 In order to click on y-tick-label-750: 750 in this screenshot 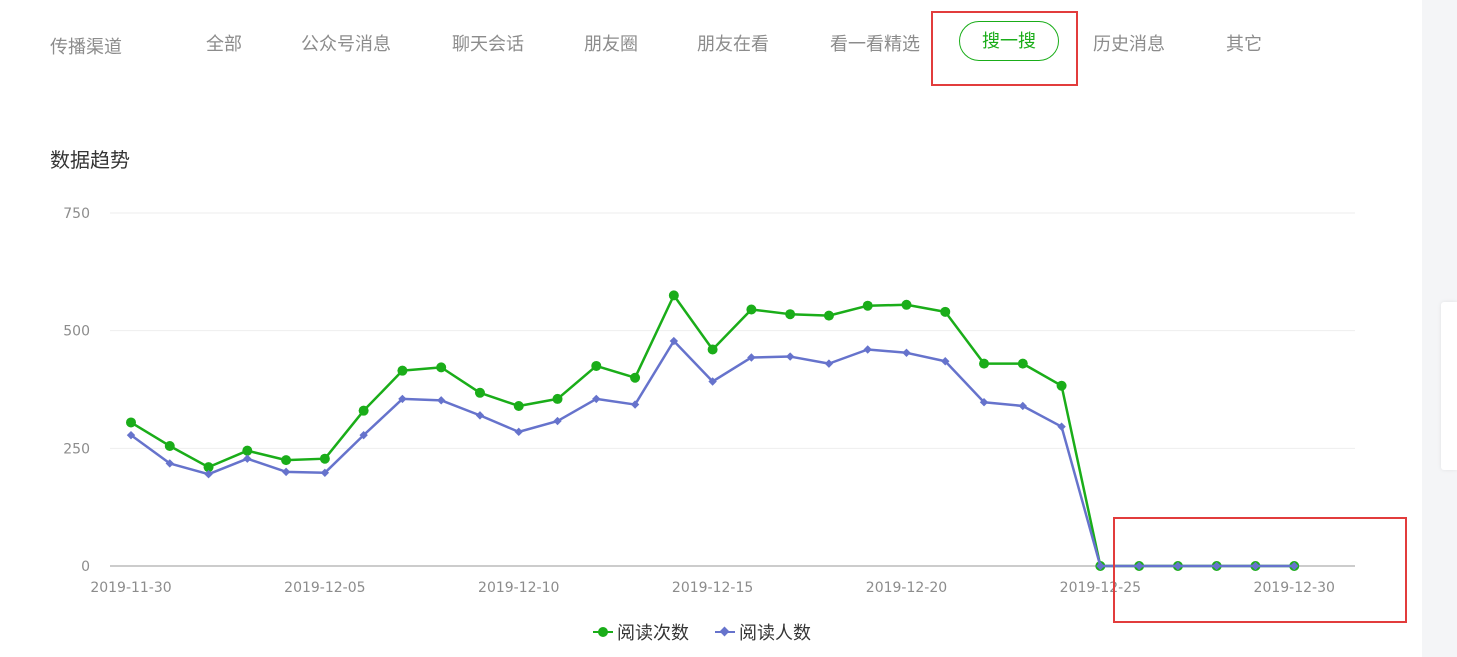, I will do `click(76, 214)`.